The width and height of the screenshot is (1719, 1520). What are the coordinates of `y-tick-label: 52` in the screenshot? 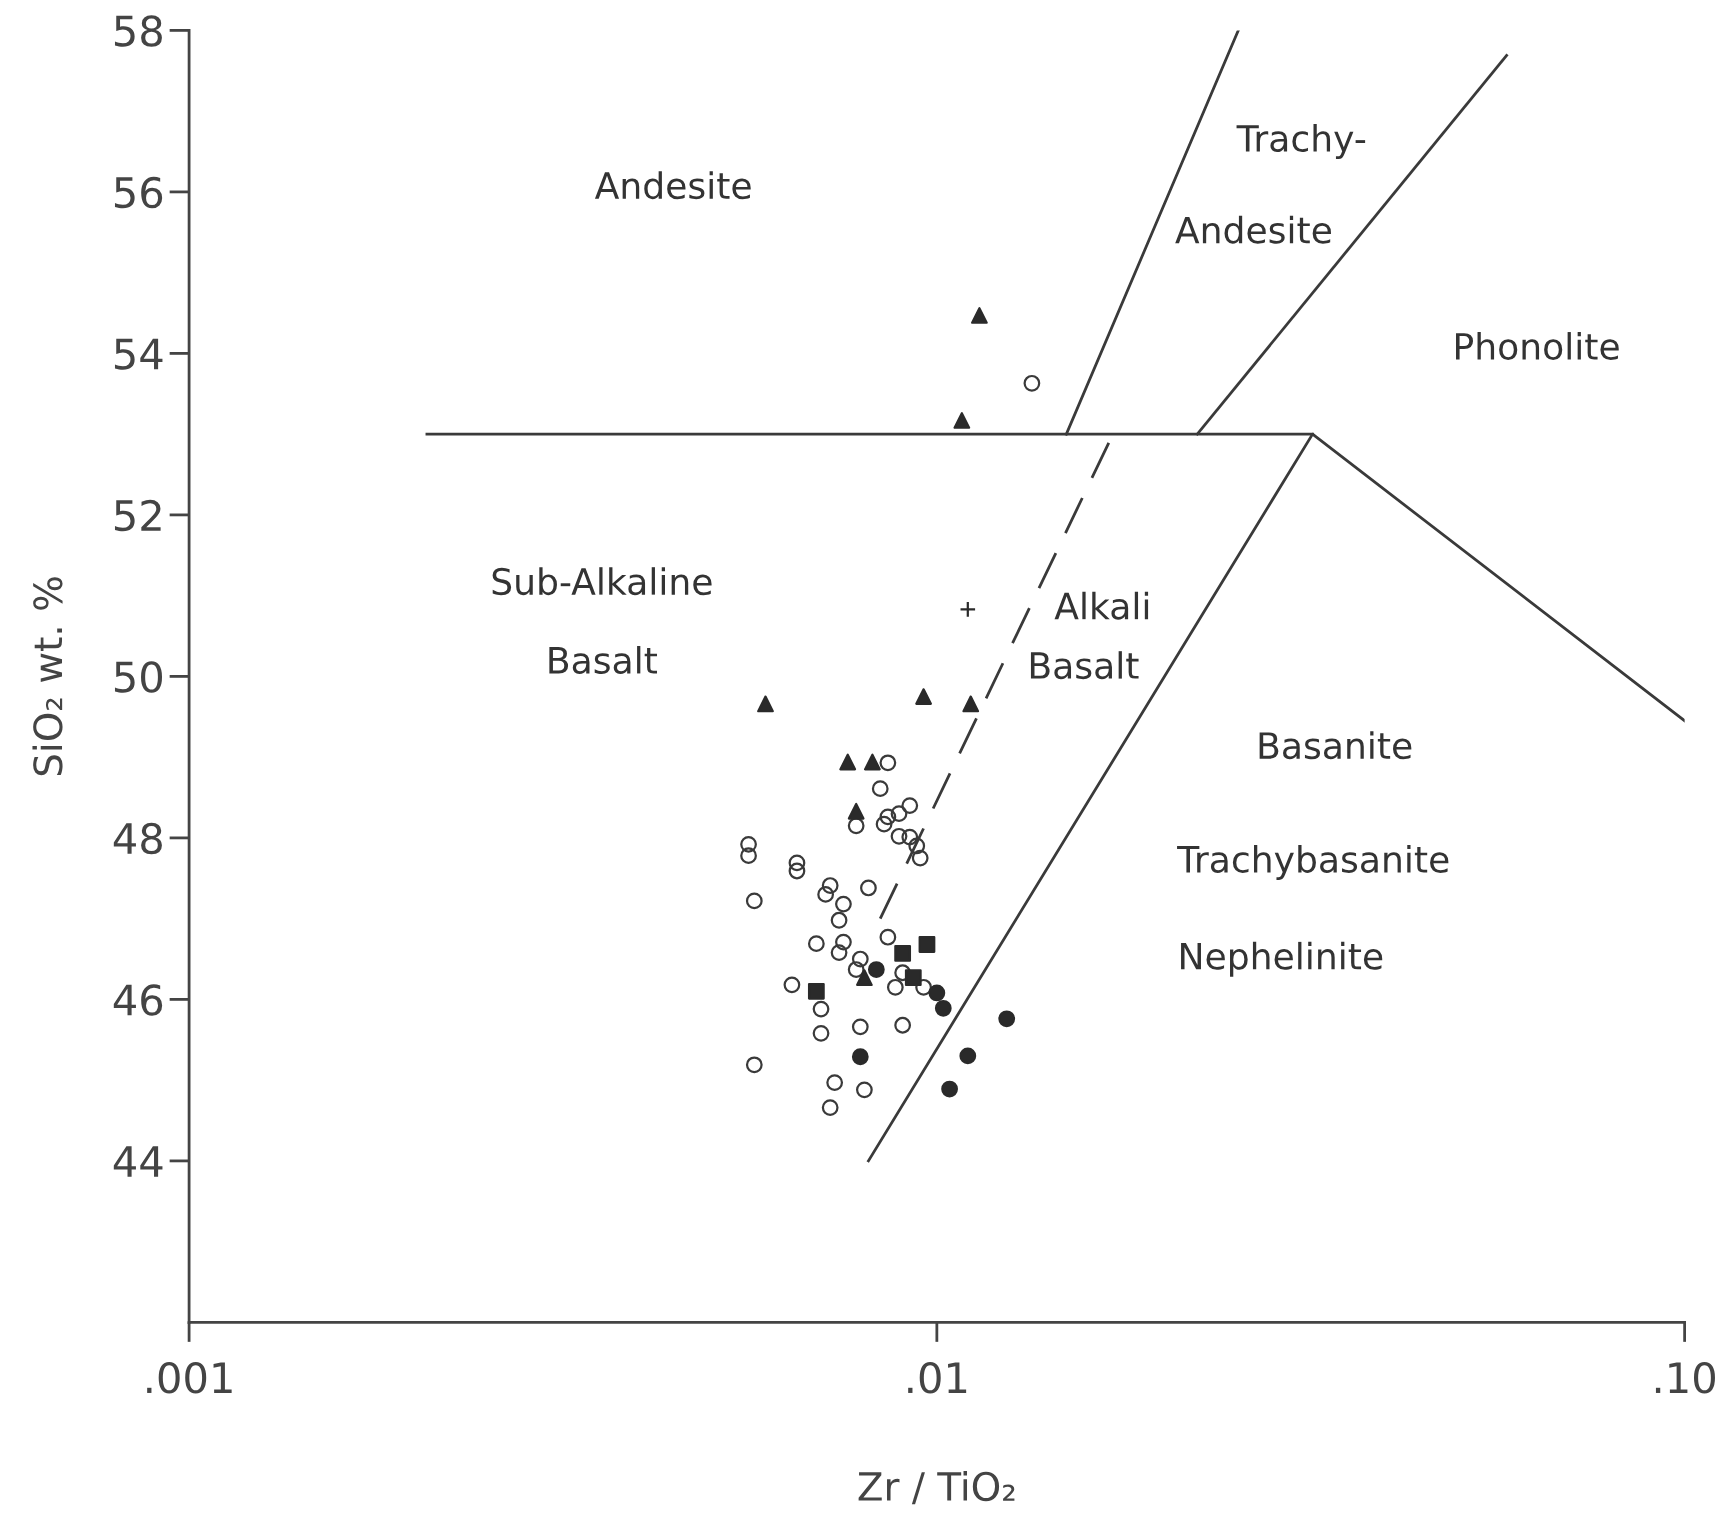 It's located at (137, 515).